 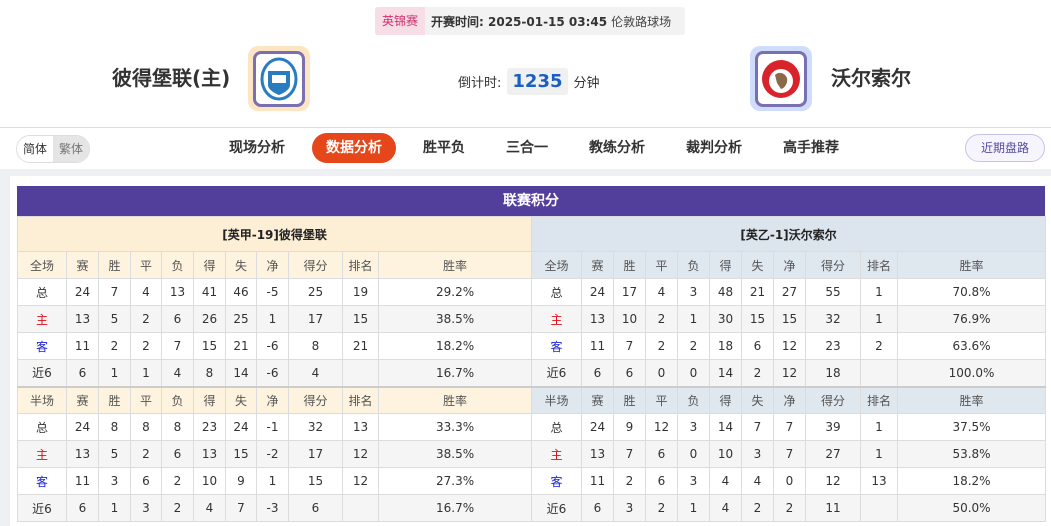 What do you see at coordinates (629, 427) in the screenshot?
I see `table-cell: 9` at bounding box center [629, 427].